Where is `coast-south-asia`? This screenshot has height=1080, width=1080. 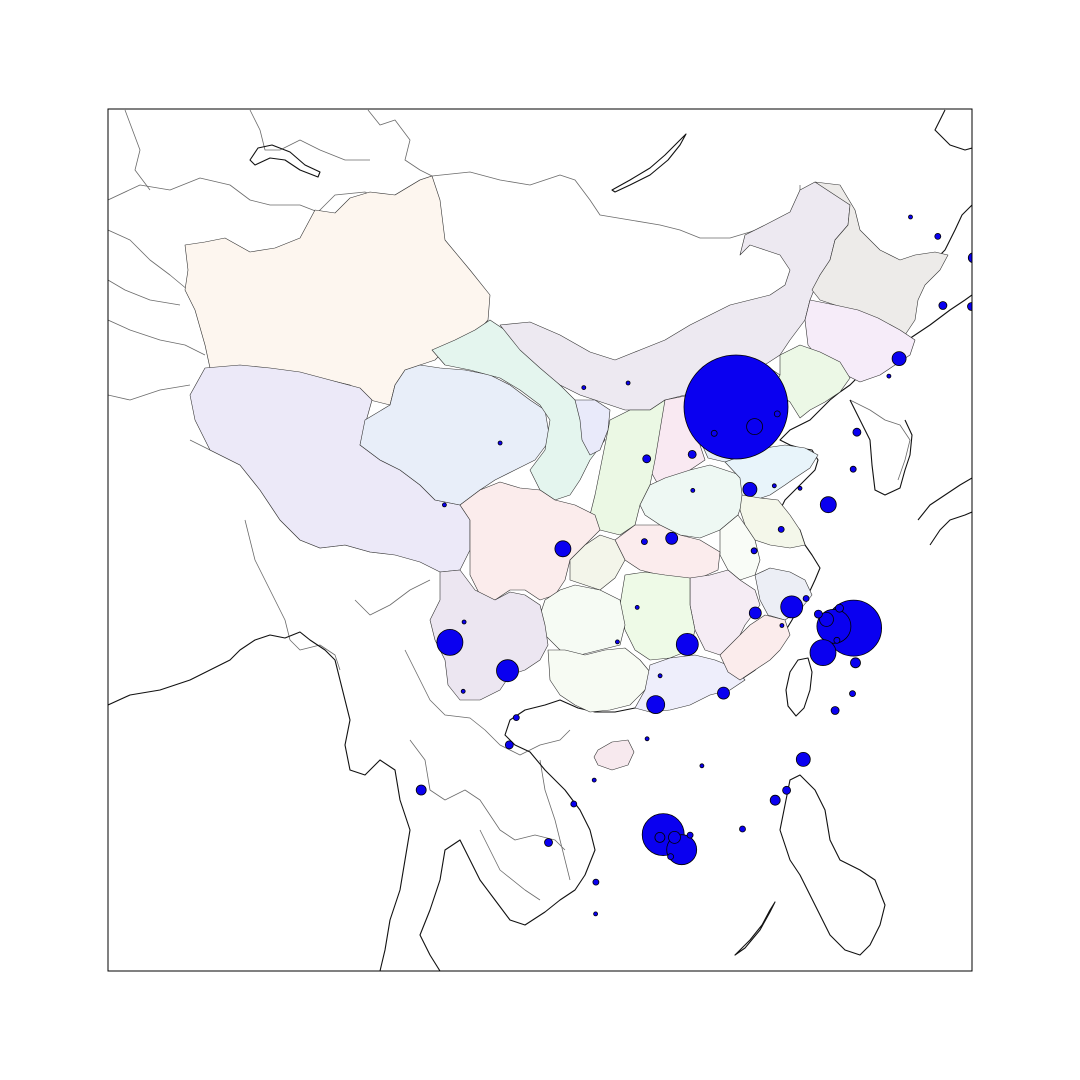 coast-south-asia is located at coordinates (259, 801).